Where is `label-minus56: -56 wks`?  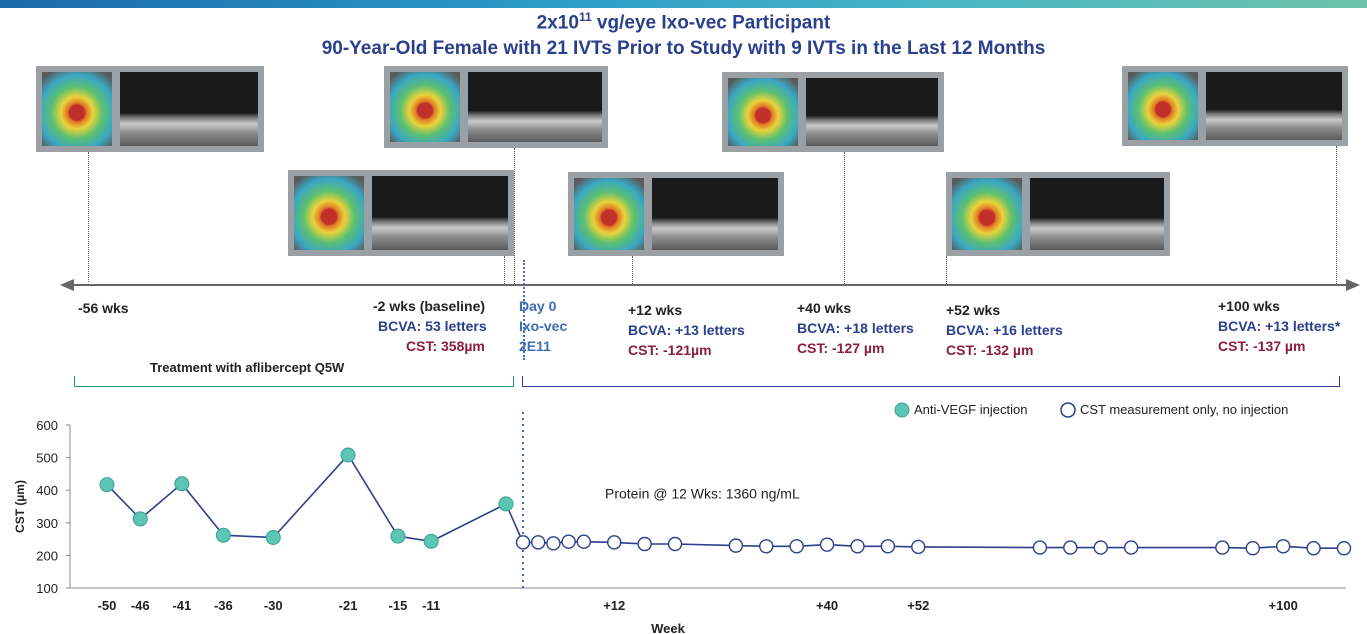
label-minus56: -56 wks is located at coordinates (103, 308).